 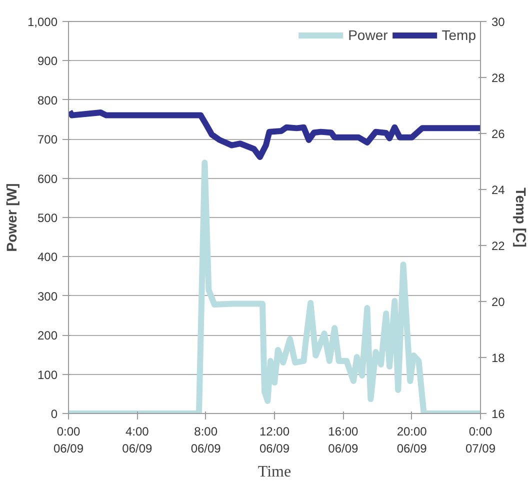 What do you see at coordinates (275, 471) in the screenshot?
I see `x-axis-title: Time` at bounding box center [275, 471].